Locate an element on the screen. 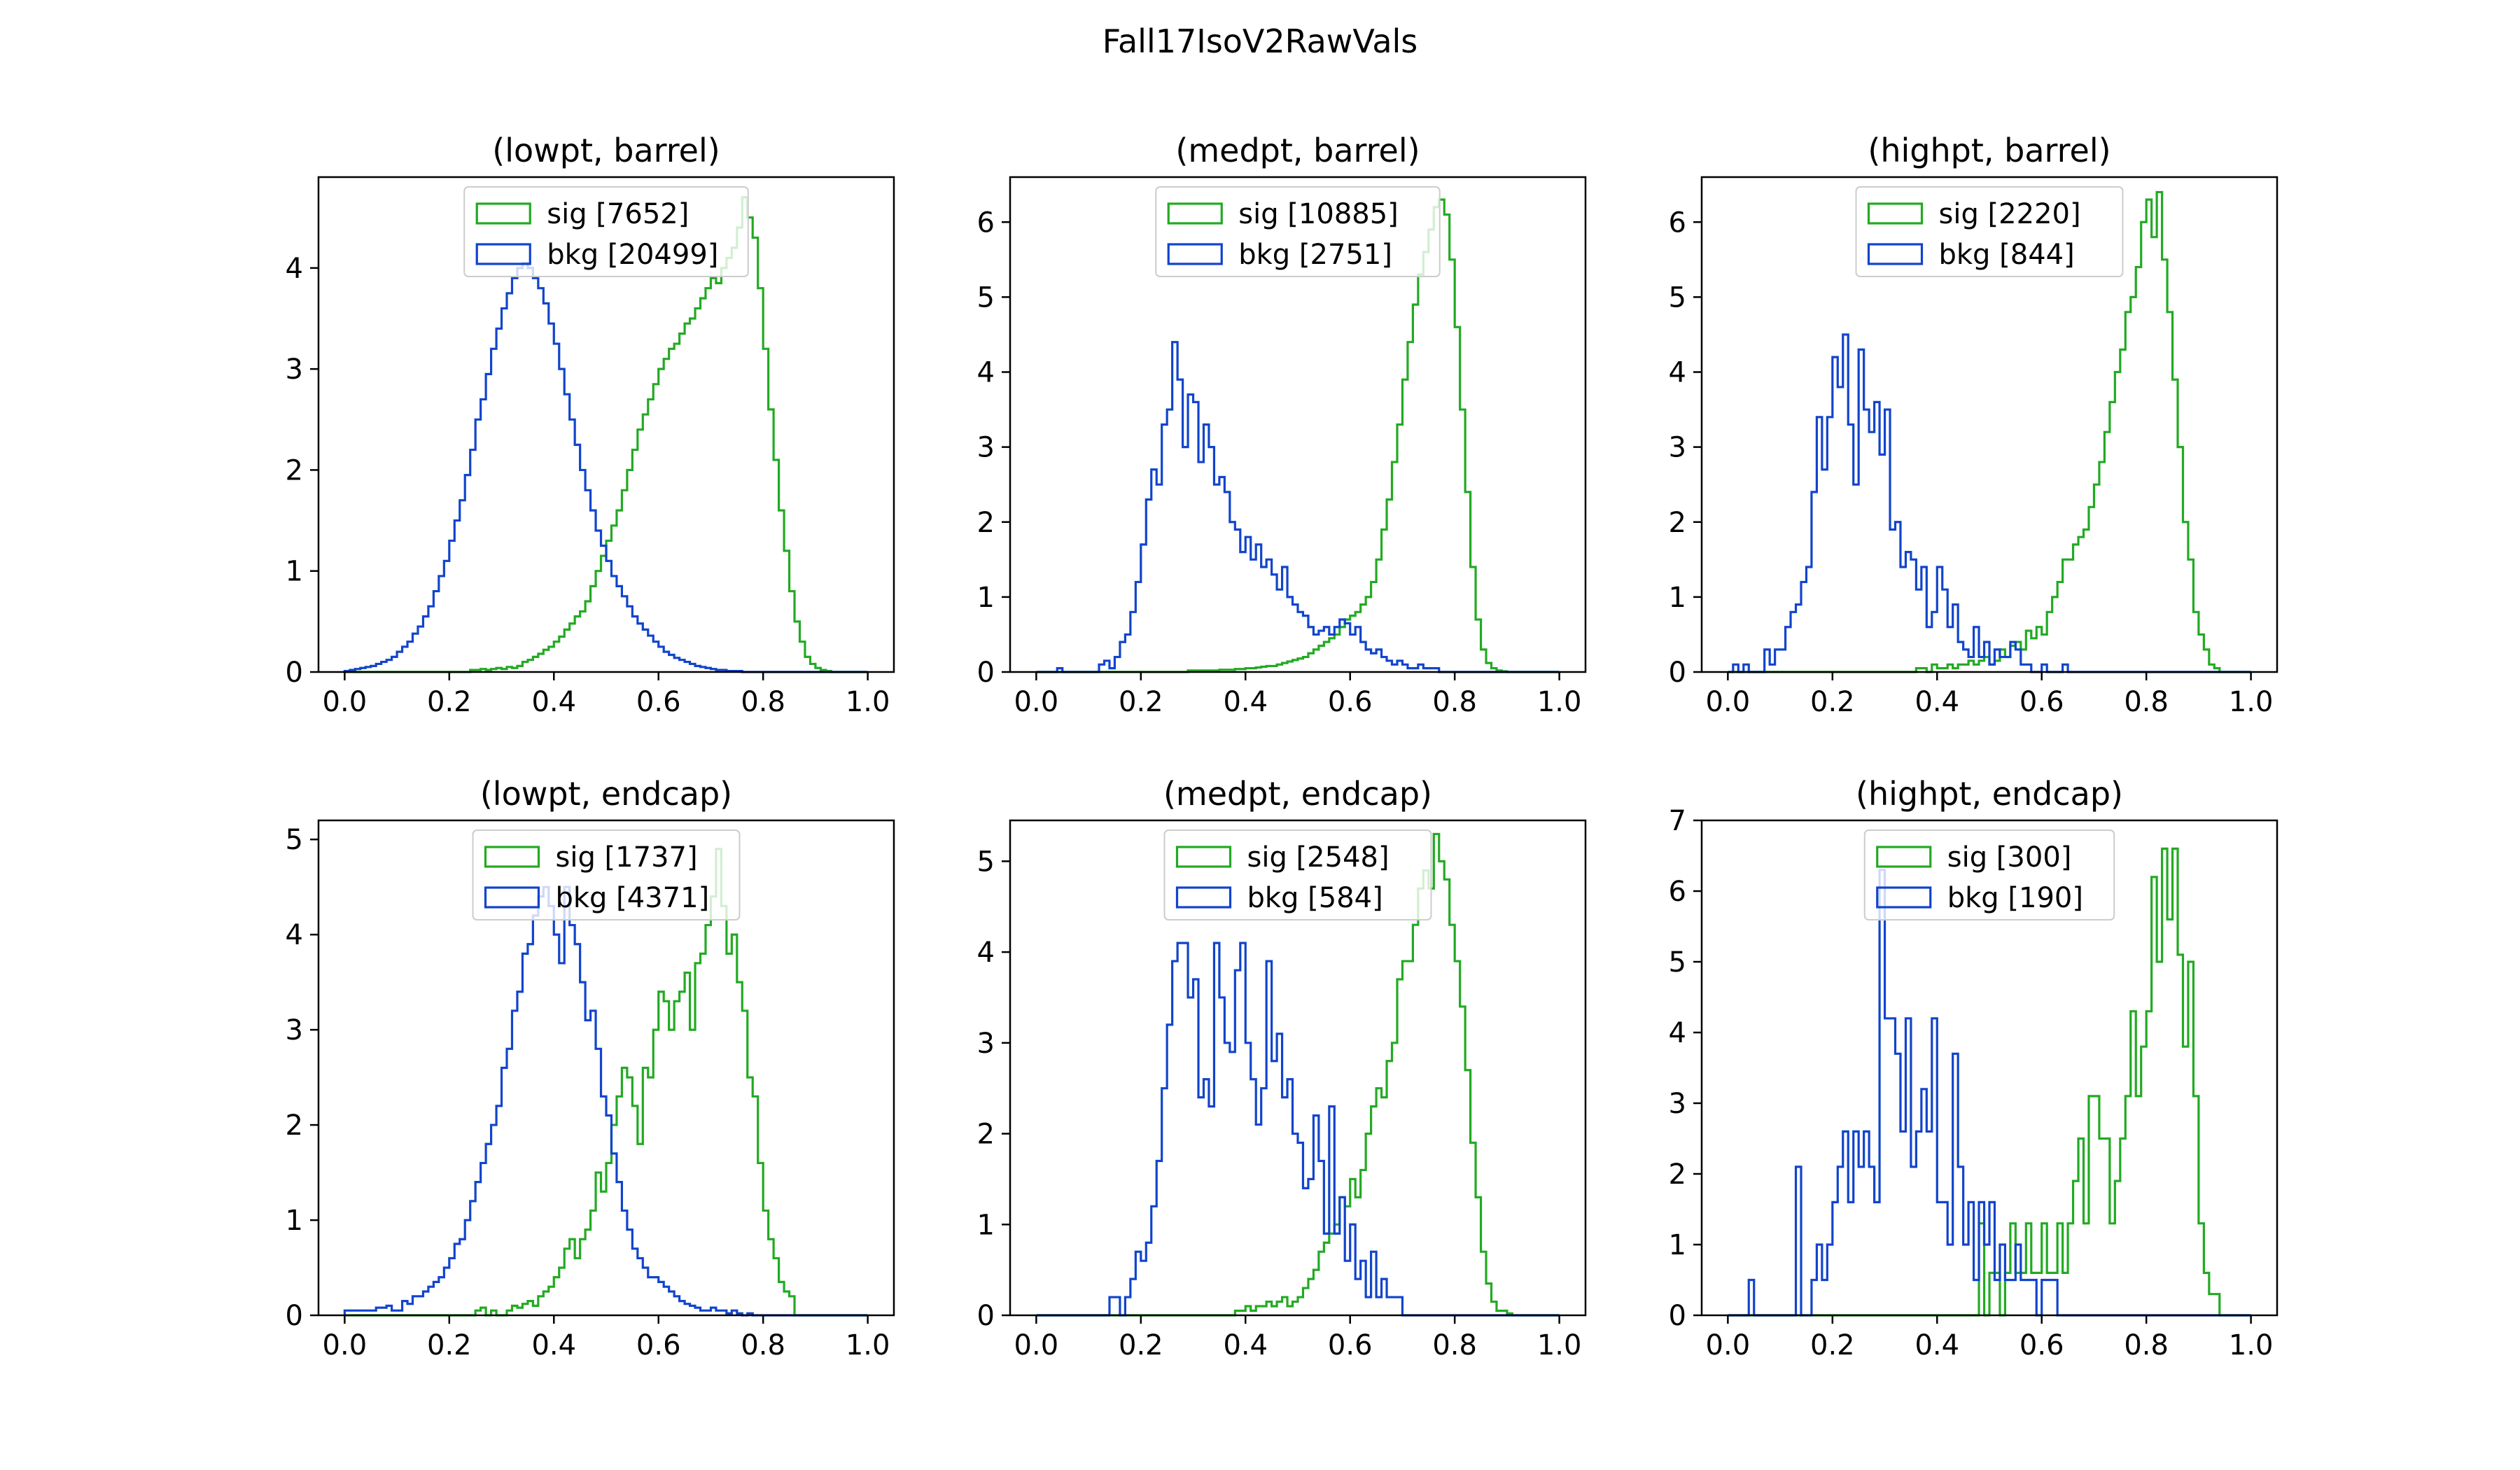 This screenshot has width=2520, height=1470. subplot-title: (lowpt, endcap) is located at coordinates (606, 794).